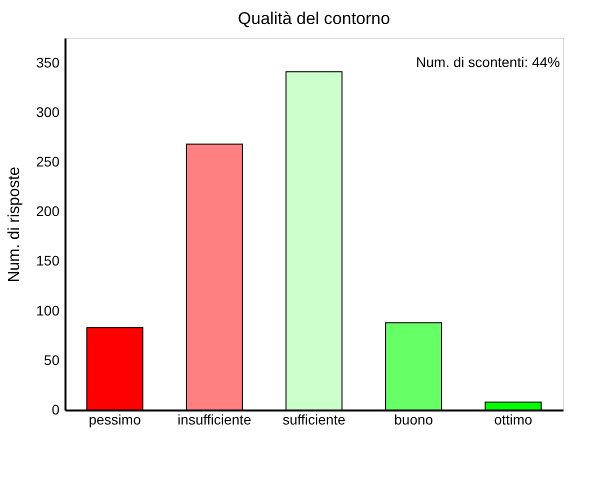  What do you see at coordinates (314, 420) in the screenshot?
I see `x-tick-label: sufficiente` at bounding box center [314, 420].